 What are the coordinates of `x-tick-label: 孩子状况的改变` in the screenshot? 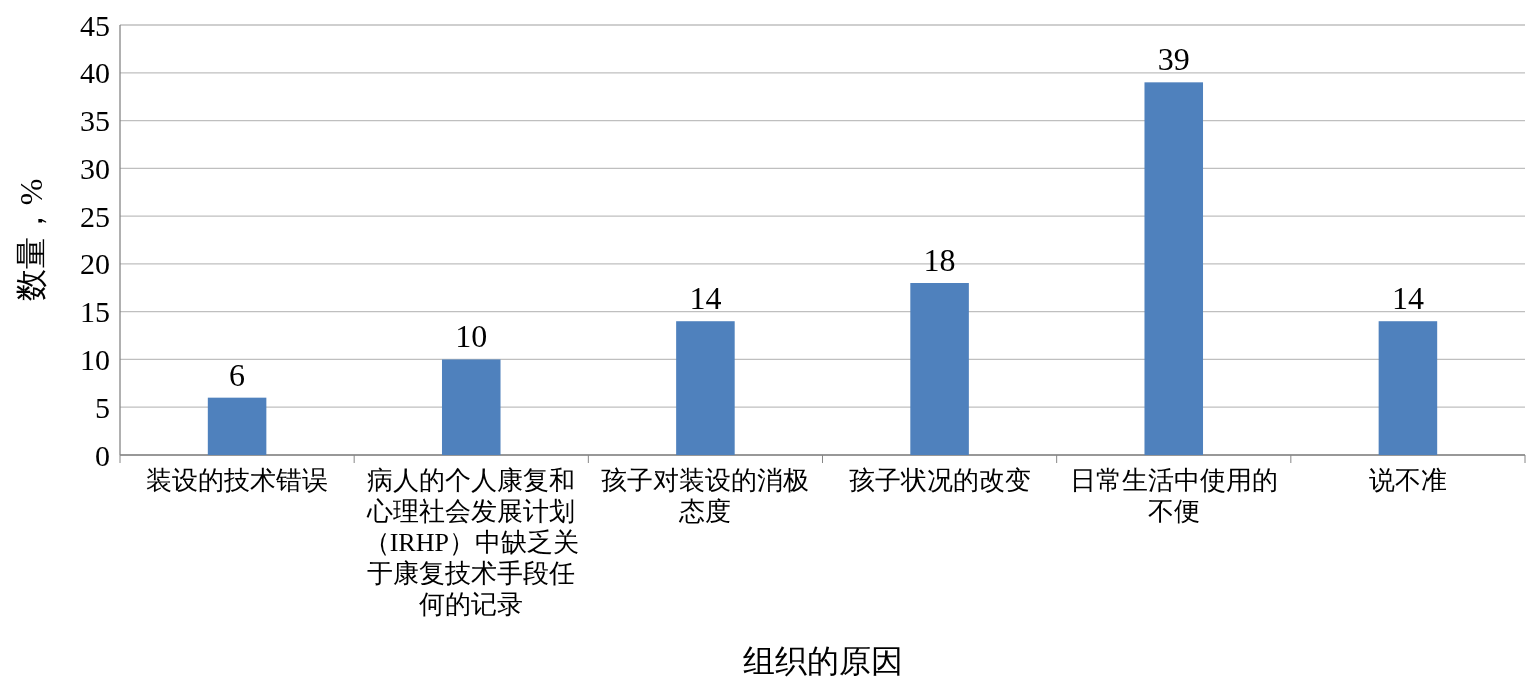 It's located at (939, 480).